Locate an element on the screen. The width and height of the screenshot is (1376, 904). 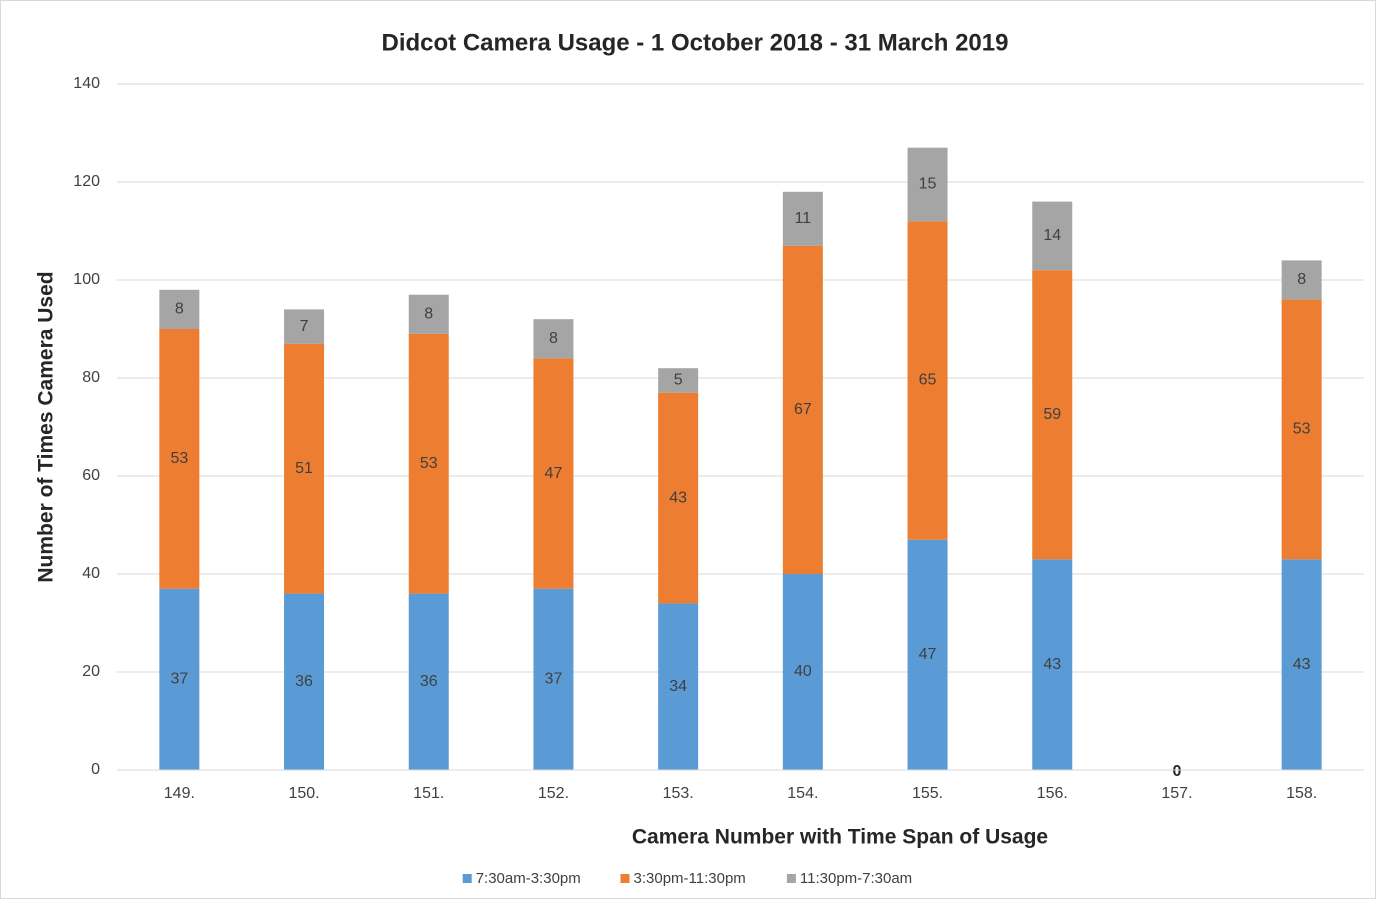
y-tick-label: 80 is located at coordinates (91, 377).